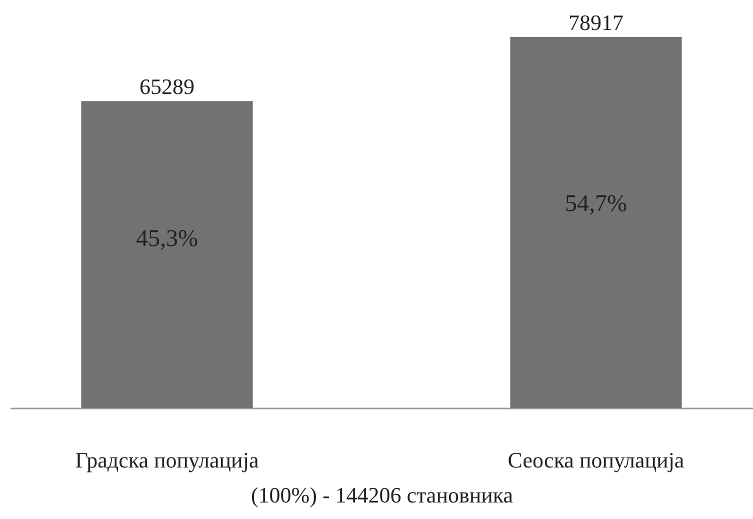 The height and width of the screenshot is (519, 753). What do you see at coordinates (595, 203) in the screenshot?
I see `annotation: 54,7%` at bounding box center [595, 203].